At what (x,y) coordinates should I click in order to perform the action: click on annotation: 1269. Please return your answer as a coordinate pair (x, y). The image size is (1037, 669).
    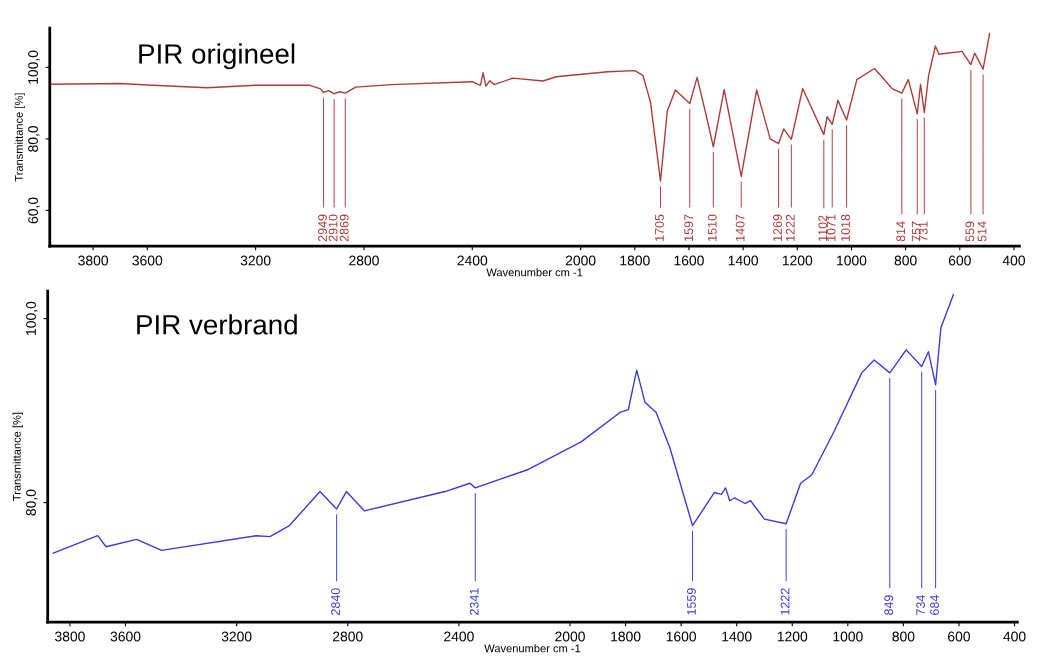
    Looking at the image, I should click on (777, 227).